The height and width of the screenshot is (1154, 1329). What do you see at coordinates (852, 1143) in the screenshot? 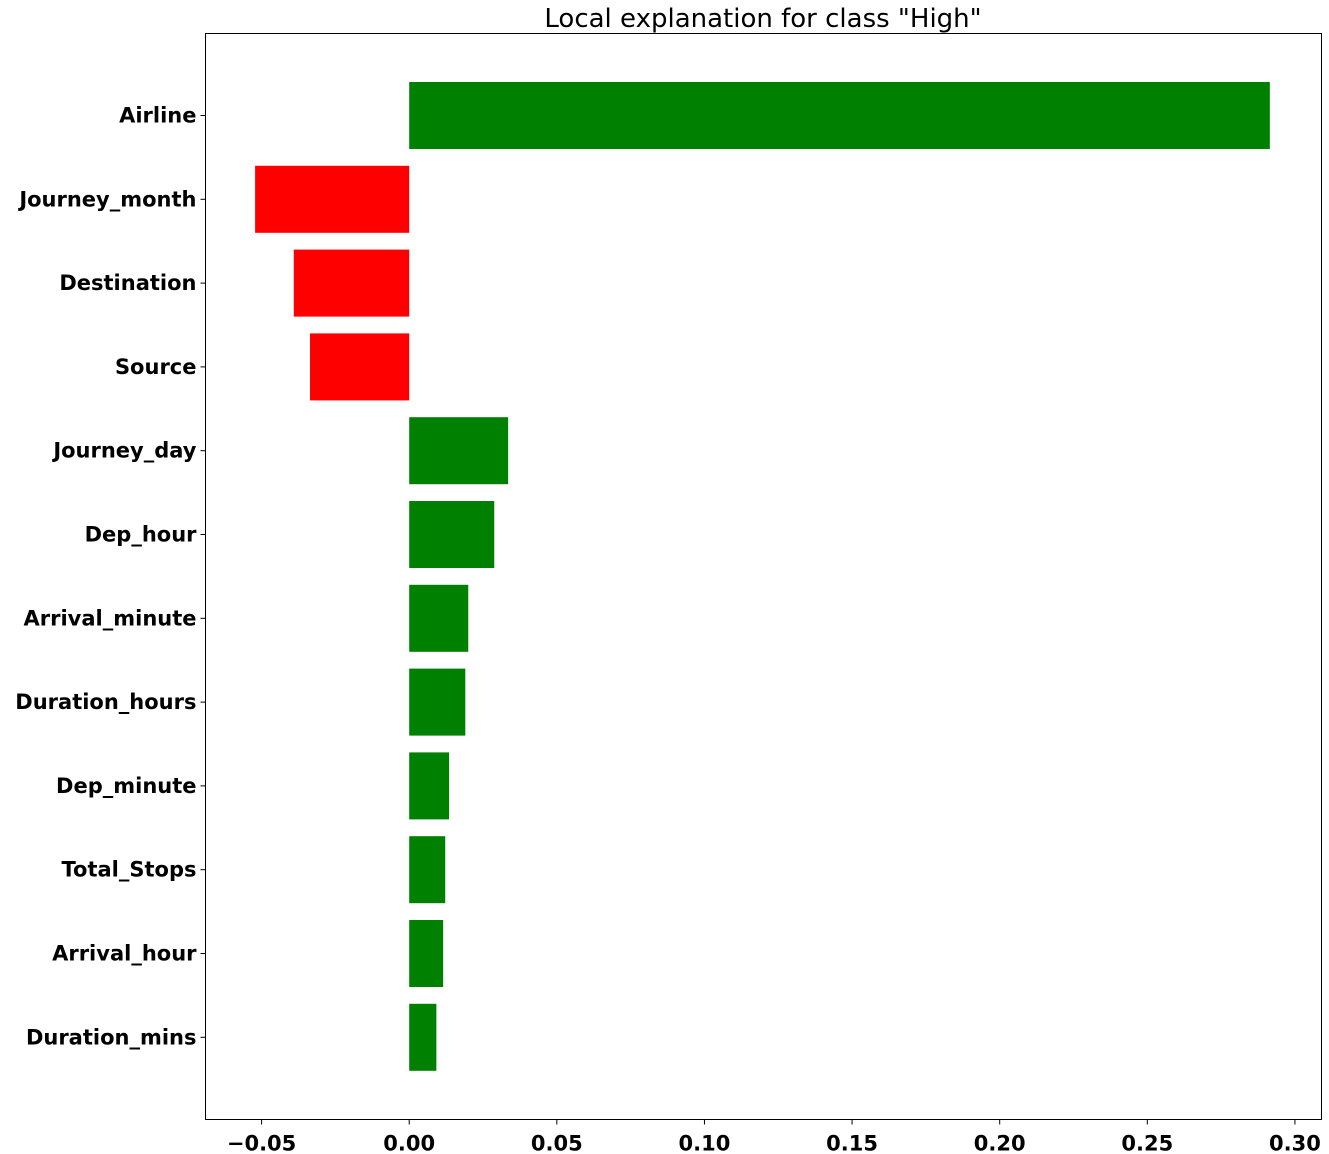
I see `x-tick-label: 0.15` at bounding box center [852, 1143].